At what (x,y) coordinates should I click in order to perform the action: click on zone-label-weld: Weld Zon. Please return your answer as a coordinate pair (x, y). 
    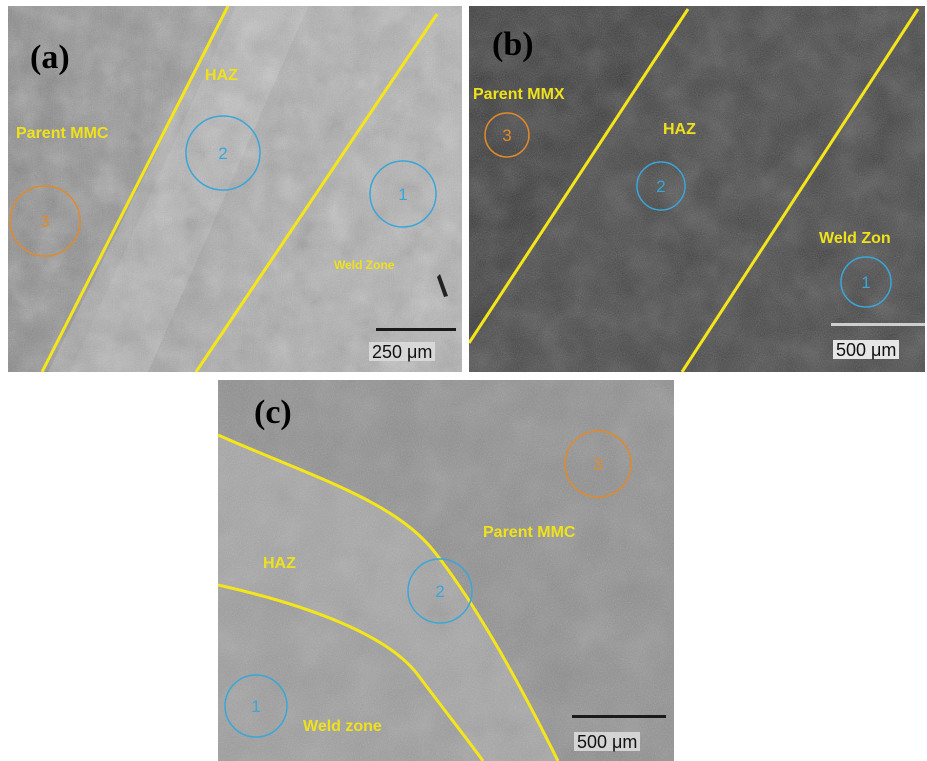
    Looking at the image, I should click on (855, 238).